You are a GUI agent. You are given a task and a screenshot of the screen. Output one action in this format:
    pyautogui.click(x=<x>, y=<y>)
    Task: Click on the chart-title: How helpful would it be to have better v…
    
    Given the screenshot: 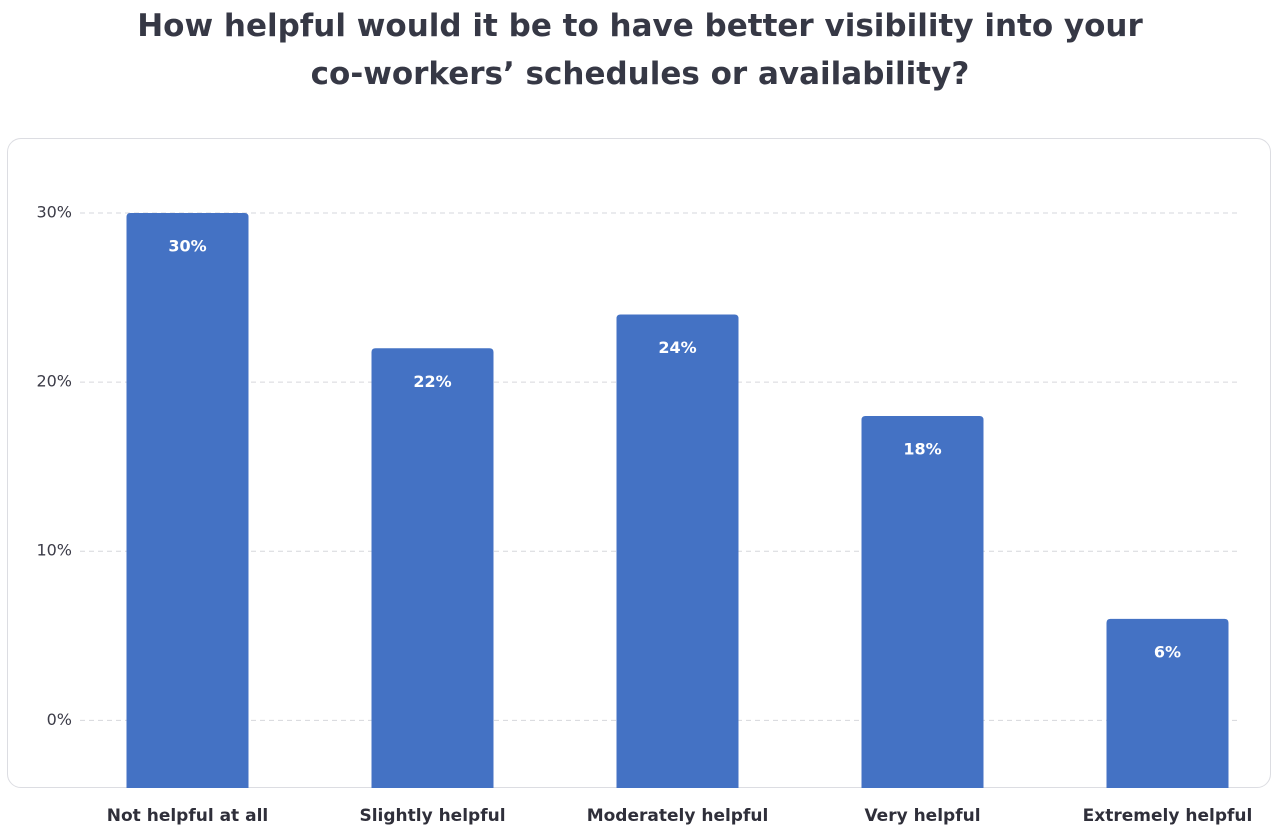 What is the action you would take?
    pyautogui.click(x=640, y=50)
    